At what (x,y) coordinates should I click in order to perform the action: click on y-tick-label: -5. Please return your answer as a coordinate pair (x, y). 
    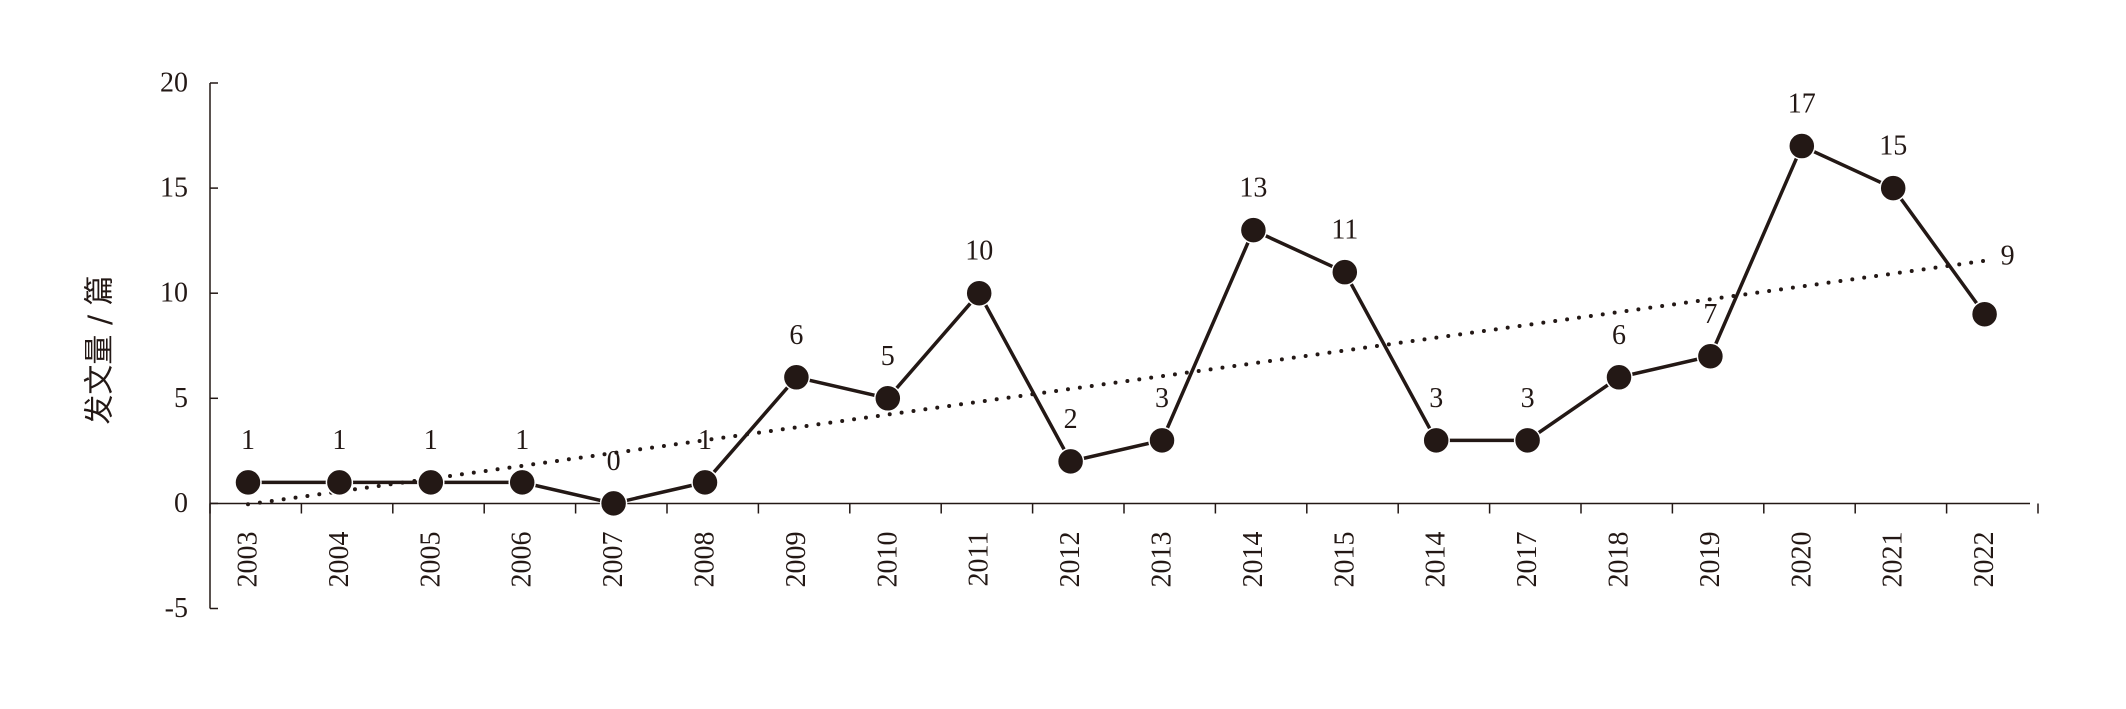
    Looking at the image, I should click on (176, 608).